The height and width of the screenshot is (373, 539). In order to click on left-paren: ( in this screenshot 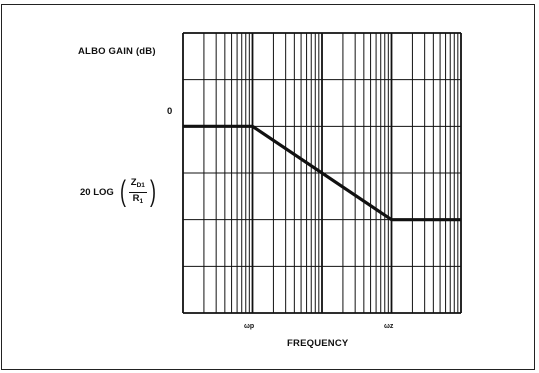, I will do `click(122, 191)`.